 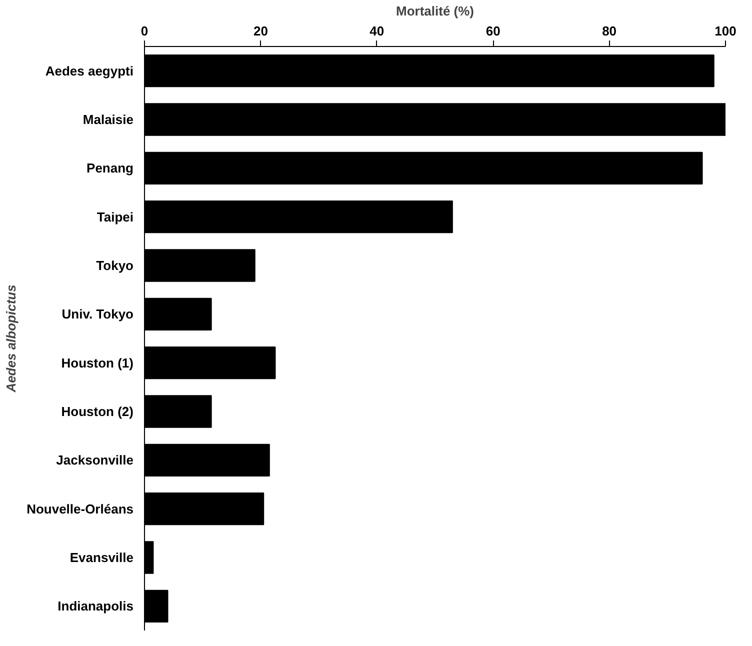 I want to click on y-tick-label: Houston (1), so click(x=97, y=362).